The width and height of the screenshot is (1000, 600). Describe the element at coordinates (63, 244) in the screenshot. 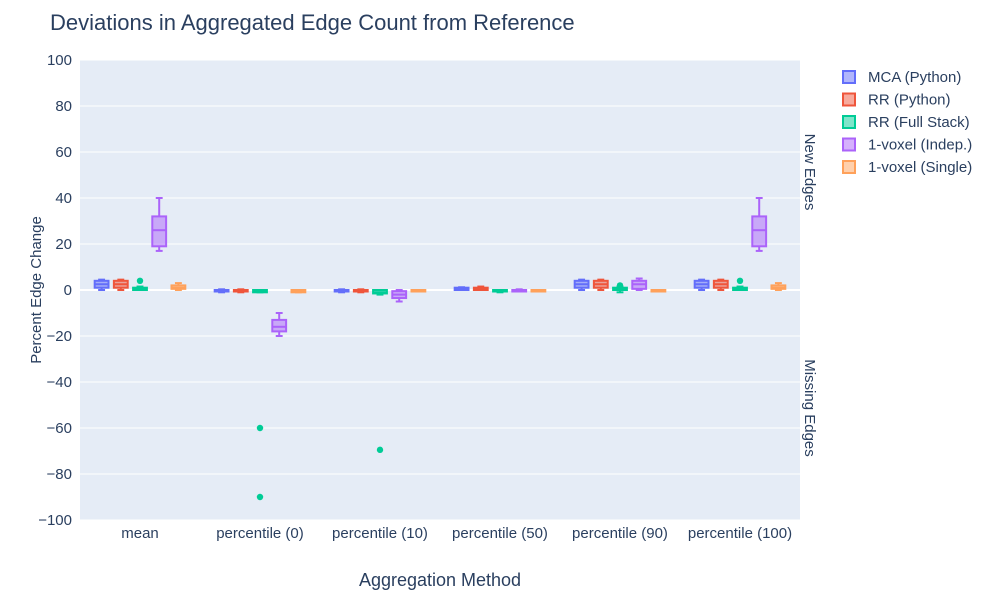

I see `y-tick-label: 20` at that location.